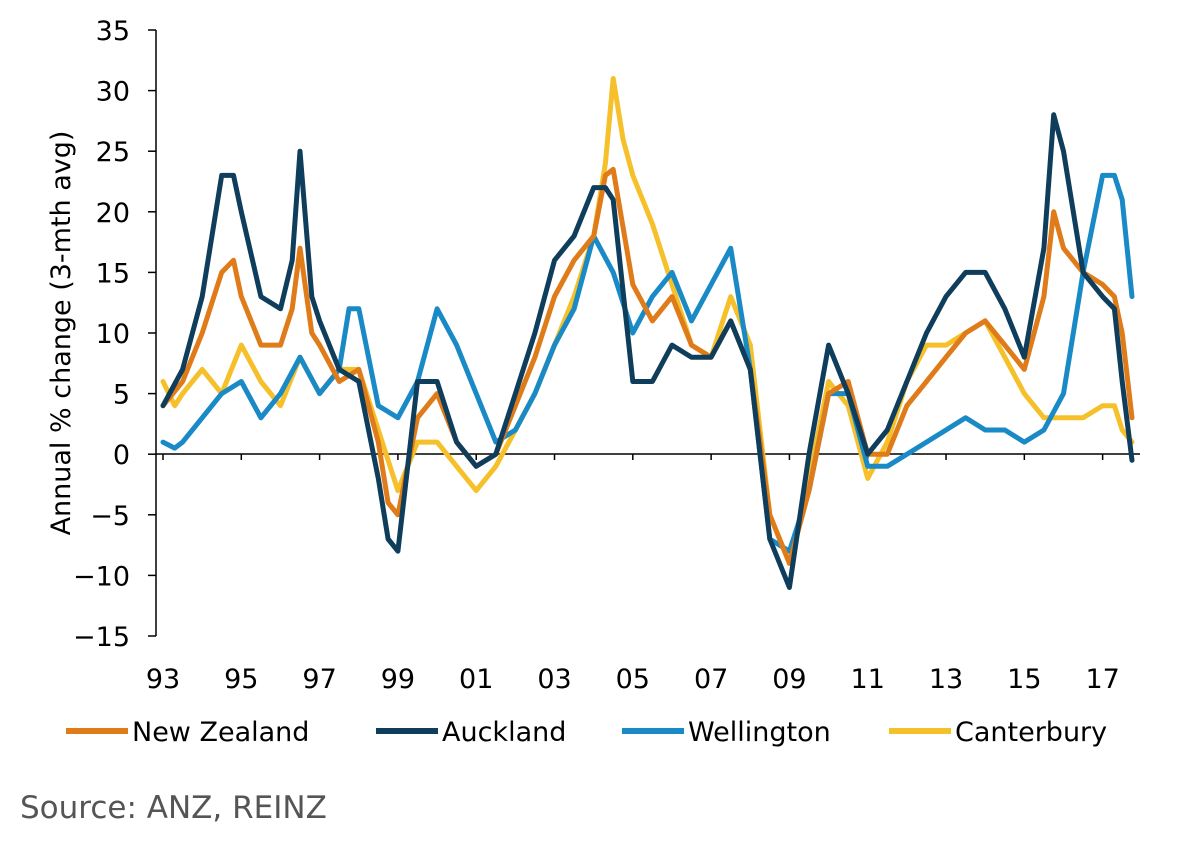  I want to click on y-axis: −15 −10 −5 0 5 10 15 20 25 30 35, so click(115, 334).